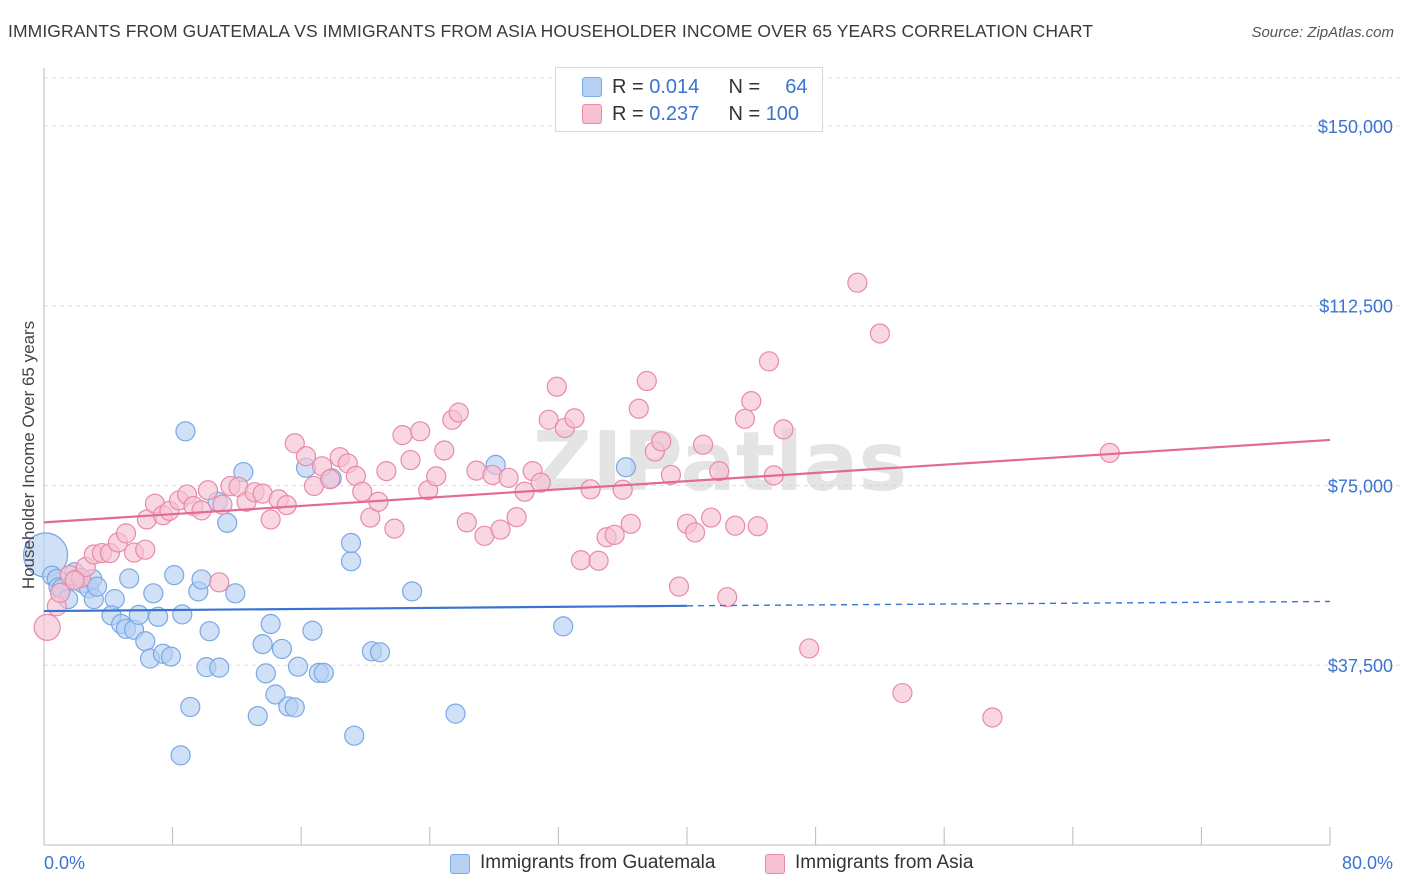 This screenshot has height=892, width=1406. What do you see at coordinates (1008, 603) in the screenshot?
I see `trend-line-guatemala-extension` at bounding box center [1008, 603].